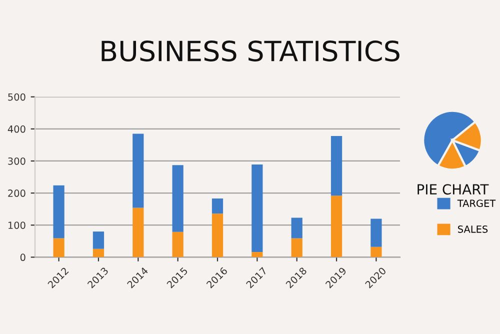  I want to click on y-tick-label: 100, so click(17, 225).